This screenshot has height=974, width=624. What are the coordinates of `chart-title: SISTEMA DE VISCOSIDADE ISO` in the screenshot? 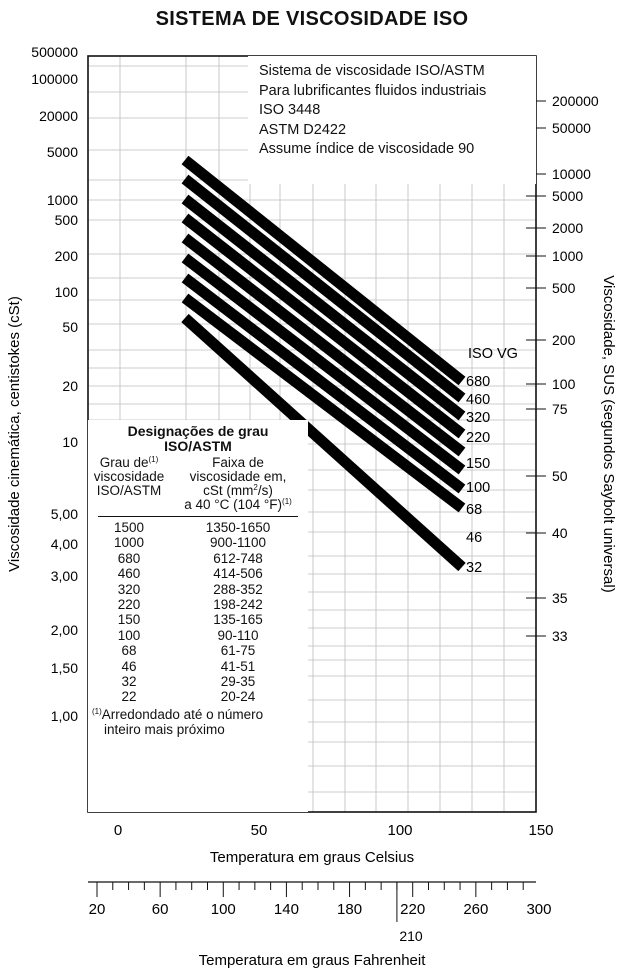 It's located at (312, 19).